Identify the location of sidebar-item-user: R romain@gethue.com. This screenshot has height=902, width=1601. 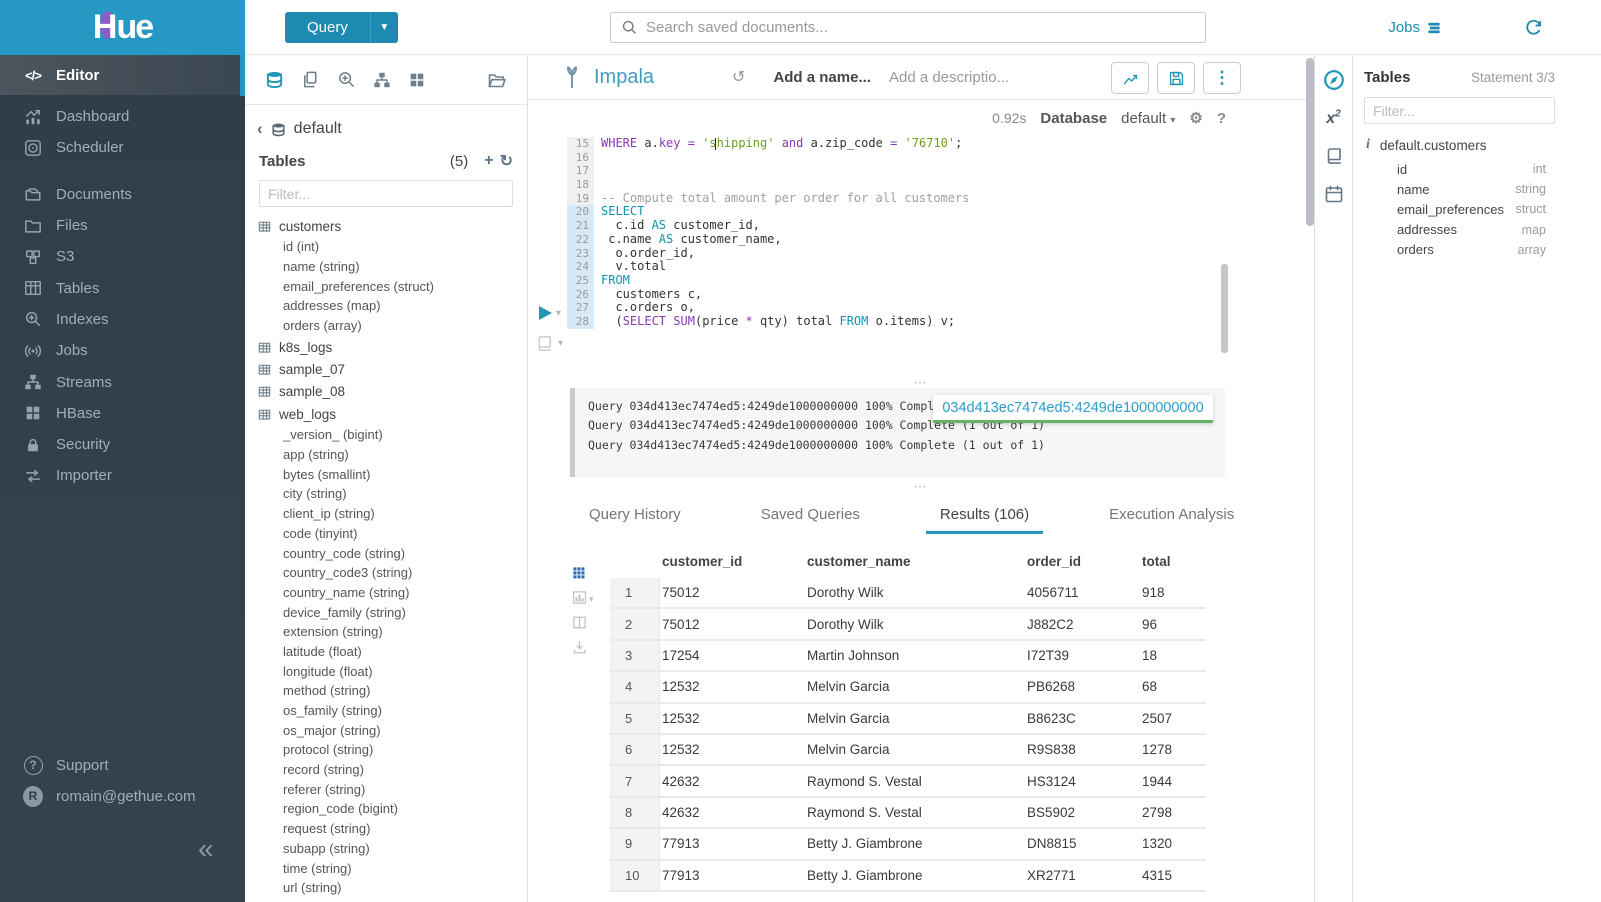
(122, 796).